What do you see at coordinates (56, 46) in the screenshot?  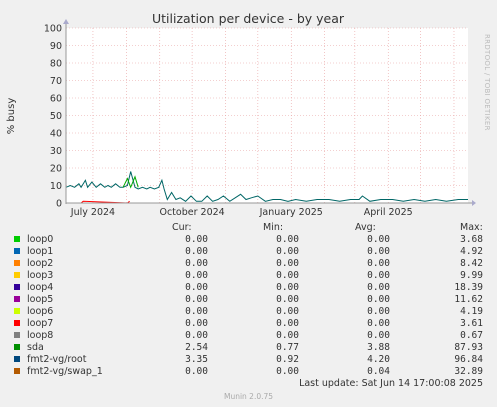 I see `y-tick-label: 90` at bounding box center [56, 46].